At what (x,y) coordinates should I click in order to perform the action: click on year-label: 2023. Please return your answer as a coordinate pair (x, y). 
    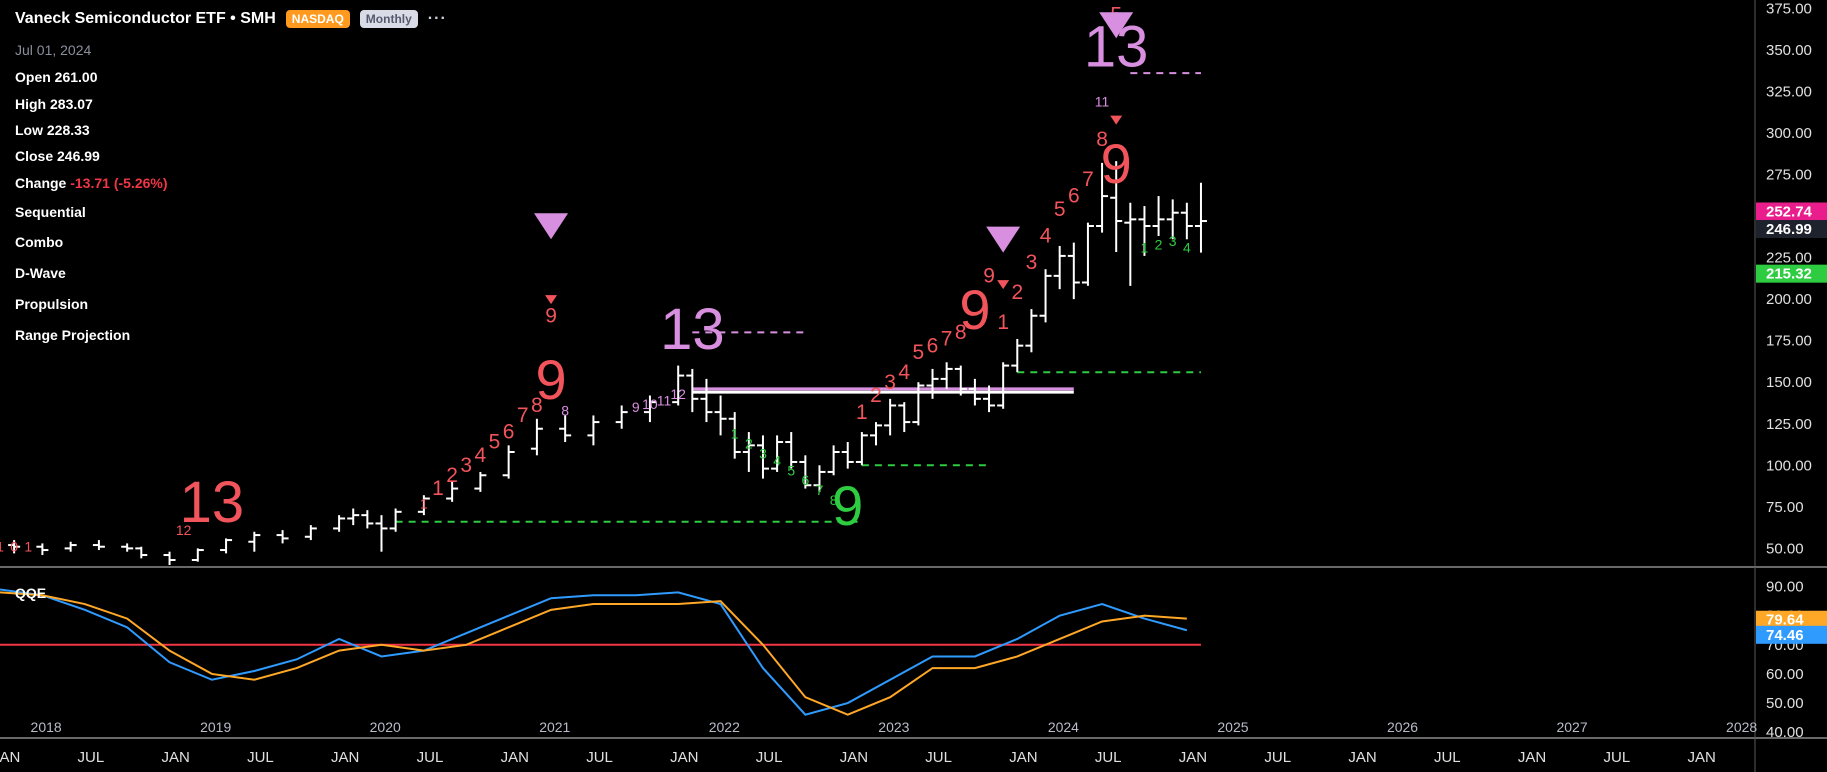
    Looking at the image, I should click on (893, 727).